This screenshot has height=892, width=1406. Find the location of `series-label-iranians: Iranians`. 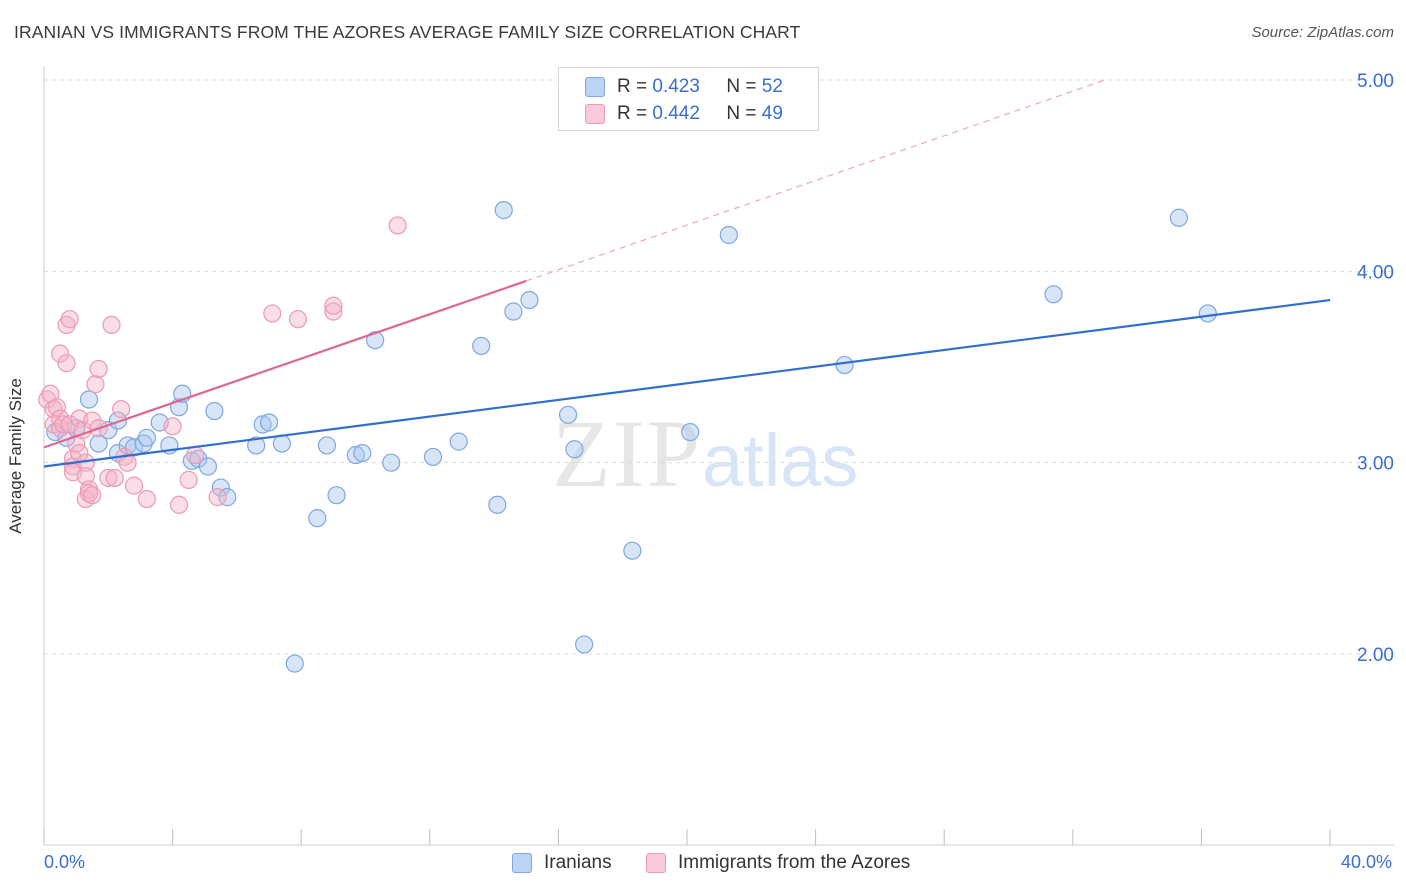

series-label-iranians: Iranians is located at coordinates (578, 862).